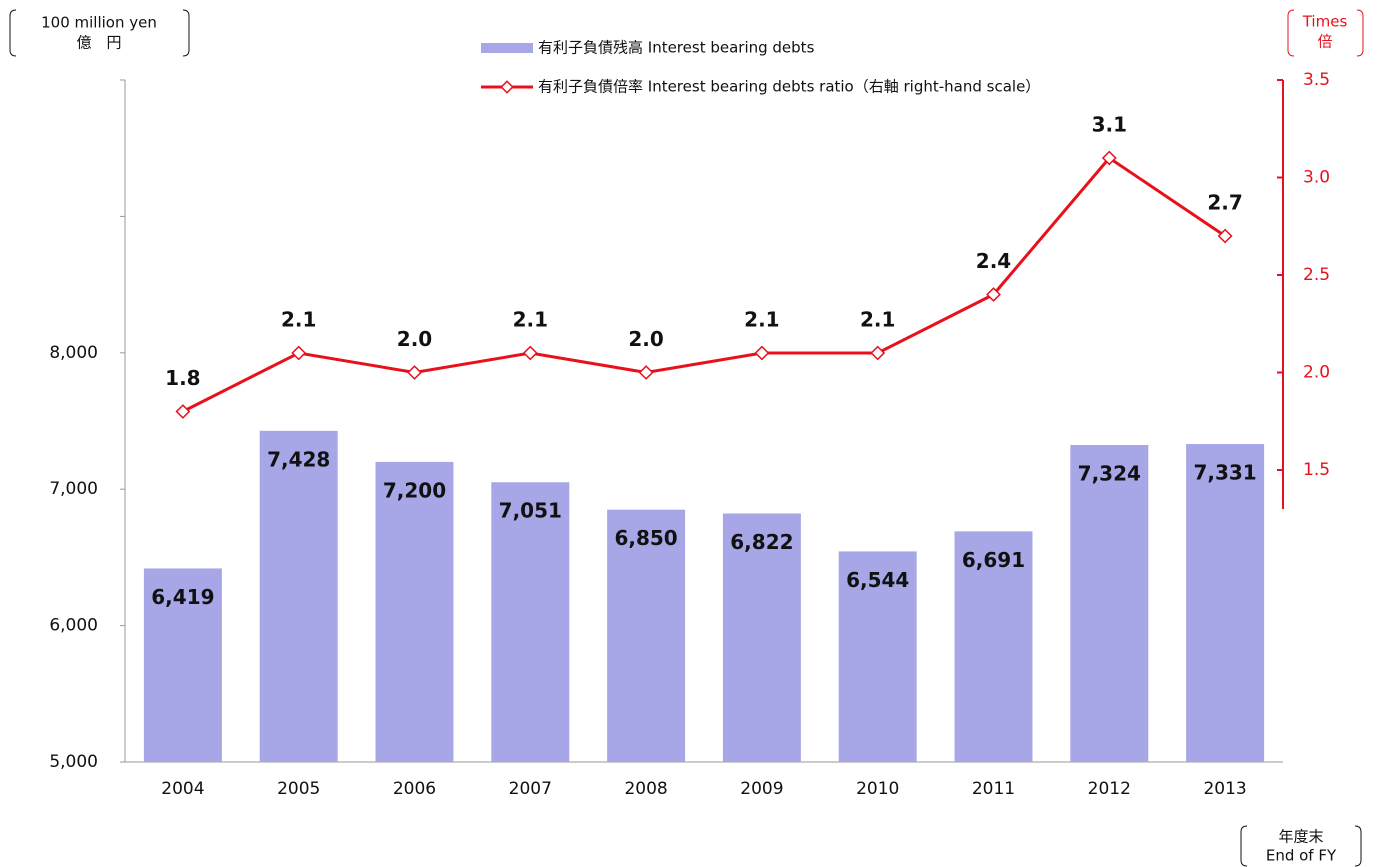  Describe the element at coordinates (298, 459) in the screenshot. I see `bar-value-label: 7,428` at that location.